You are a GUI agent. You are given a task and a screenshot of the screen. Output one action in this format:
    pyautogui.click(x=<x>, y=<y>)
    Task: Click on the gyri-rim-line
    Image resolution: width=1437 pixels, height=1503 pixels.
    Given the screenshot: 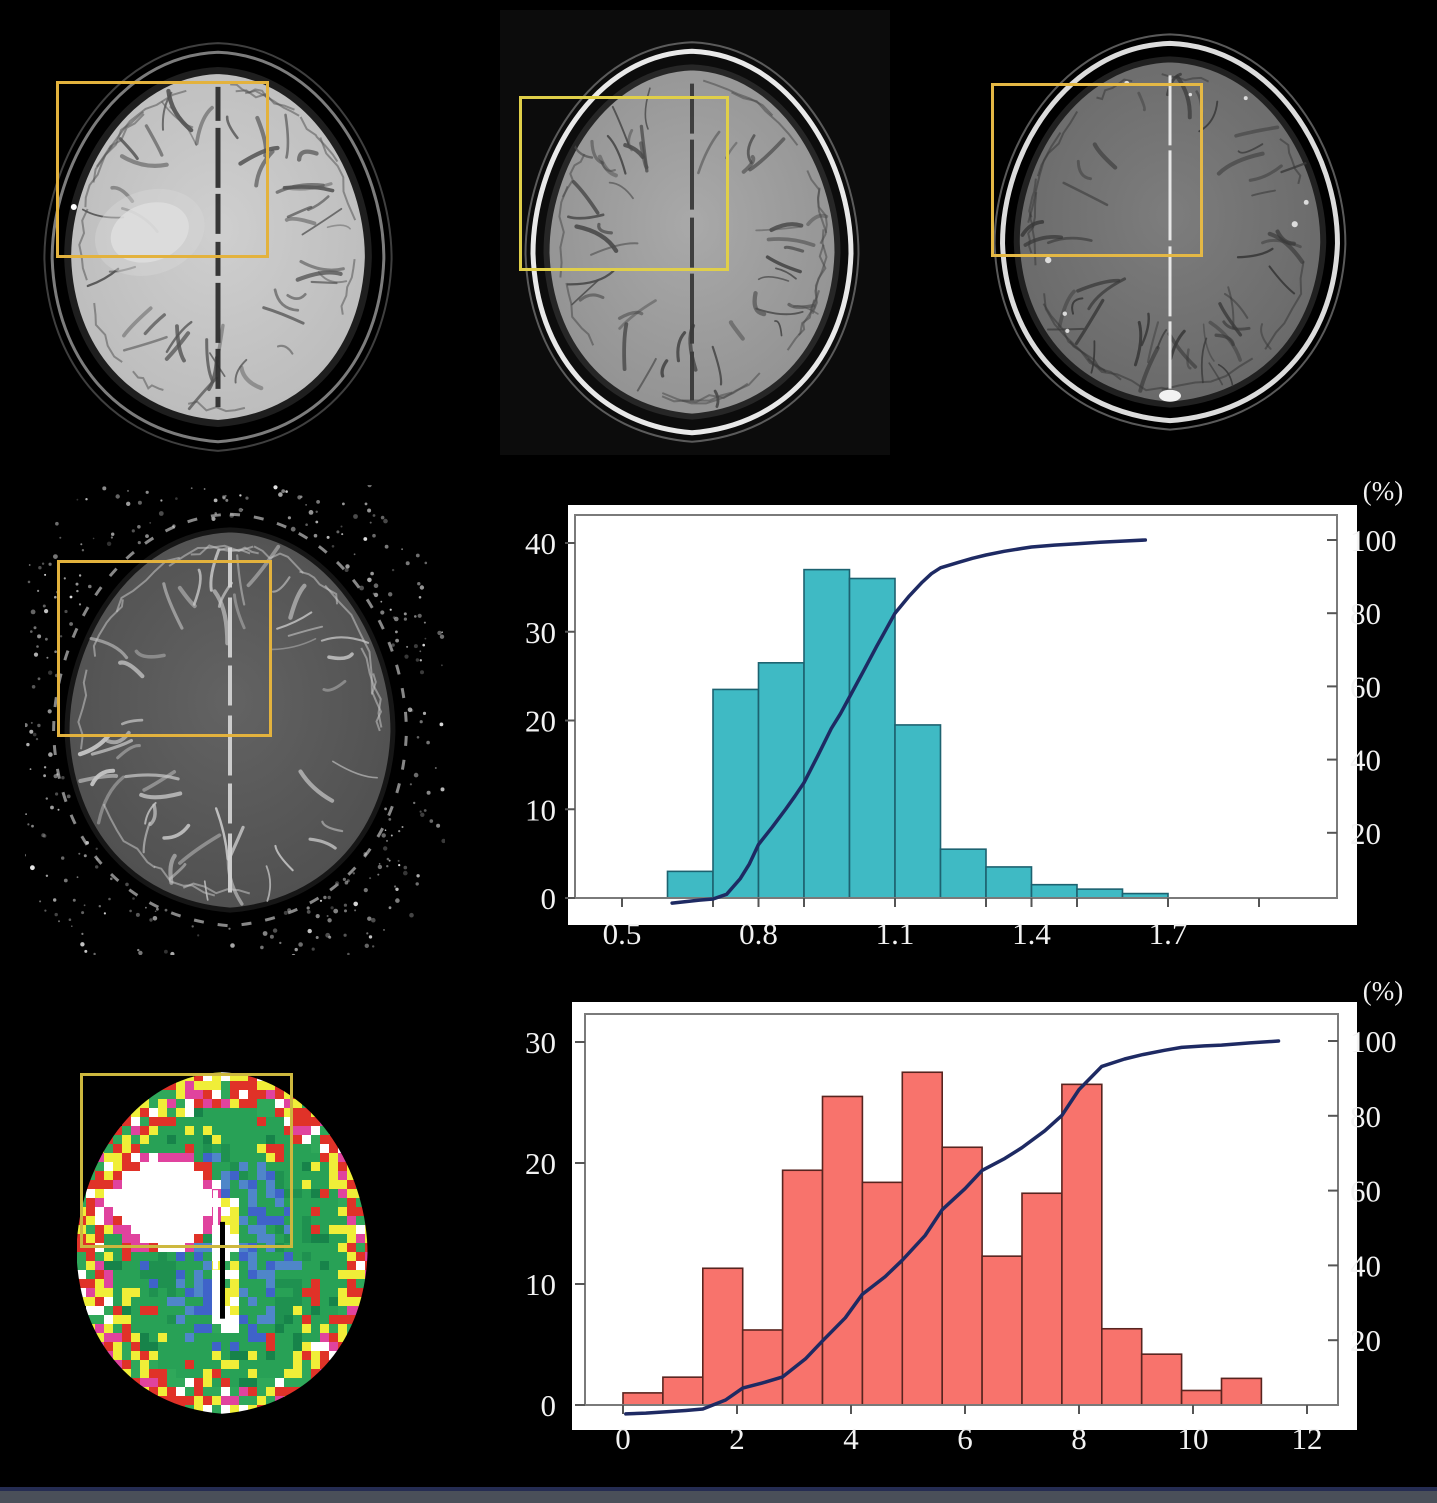 What is the action you would take?
    pyautogui.click(x=822, y=216)
    